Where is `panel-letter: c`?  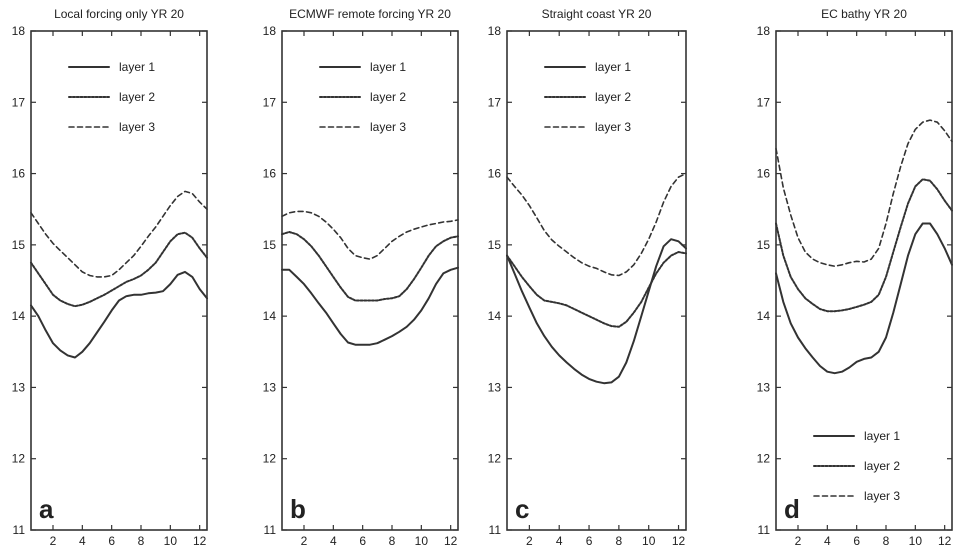 panel-letter: c is located at coordinates (522, 509).